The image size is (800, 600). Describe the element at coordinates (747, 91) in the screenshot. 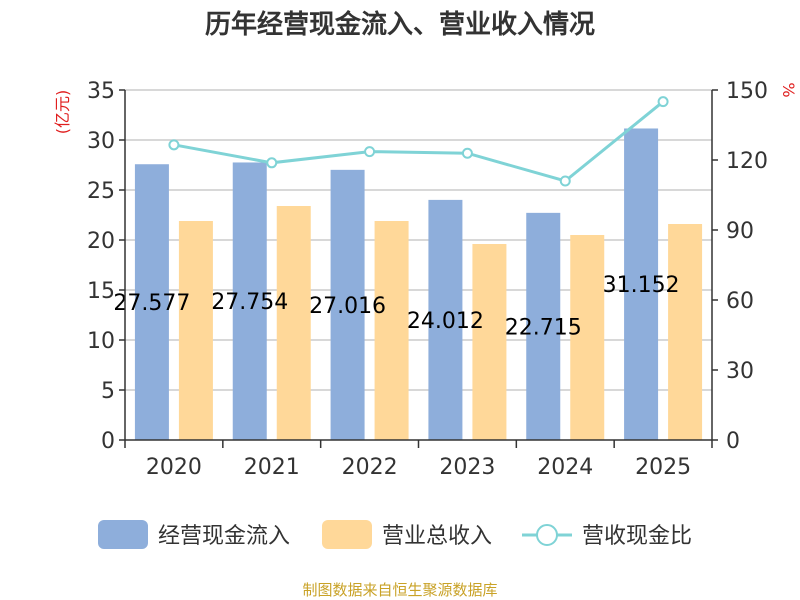

I see `y-right-tick-label: 150` at that location.